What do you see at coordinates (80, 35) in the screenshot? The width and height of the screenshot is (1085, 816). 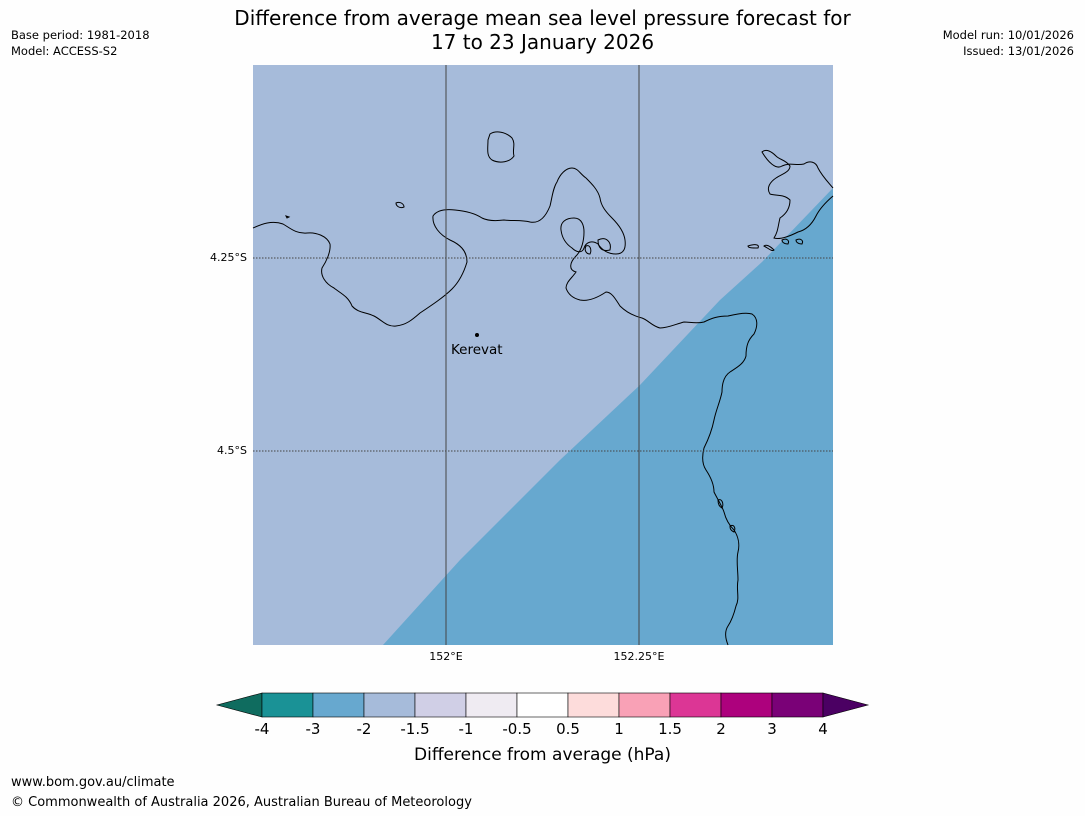 I see `base-period-label: Base period: 1981-2018` at bounding box center [80, 35].